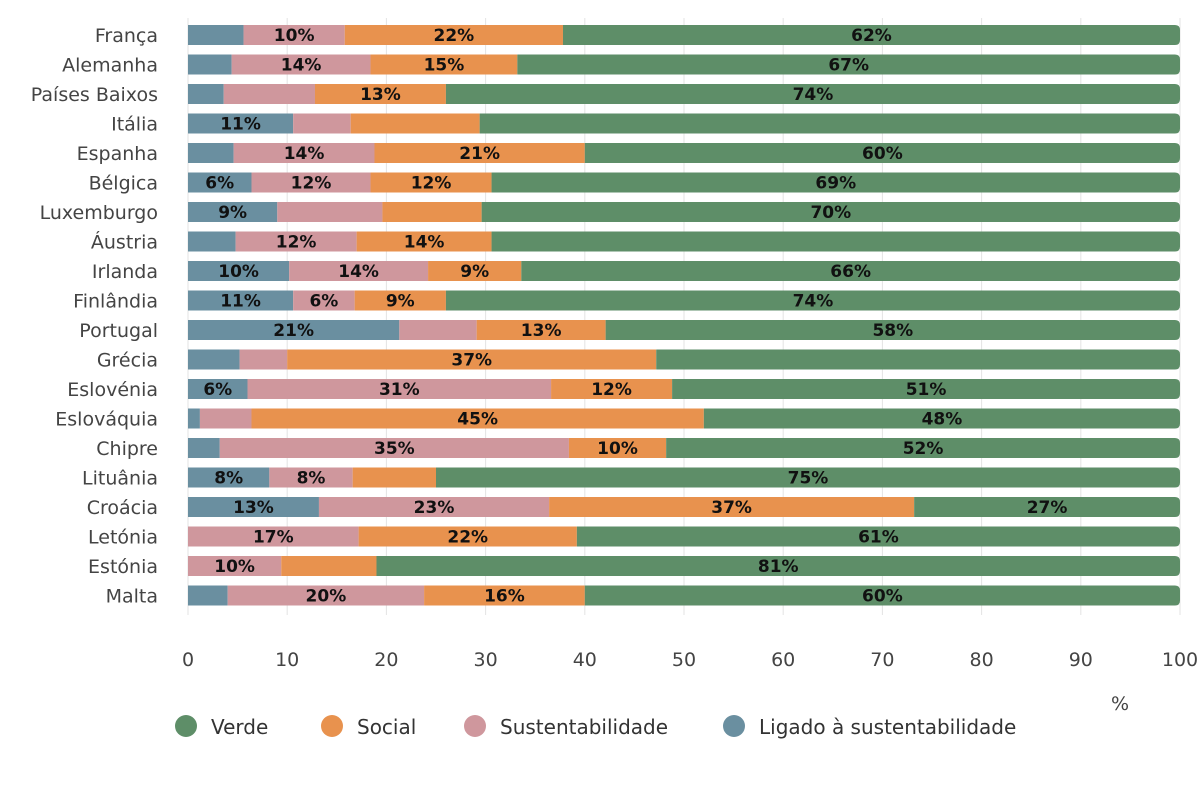  I want to click on x-tick-label: 50, so click(684, 660).